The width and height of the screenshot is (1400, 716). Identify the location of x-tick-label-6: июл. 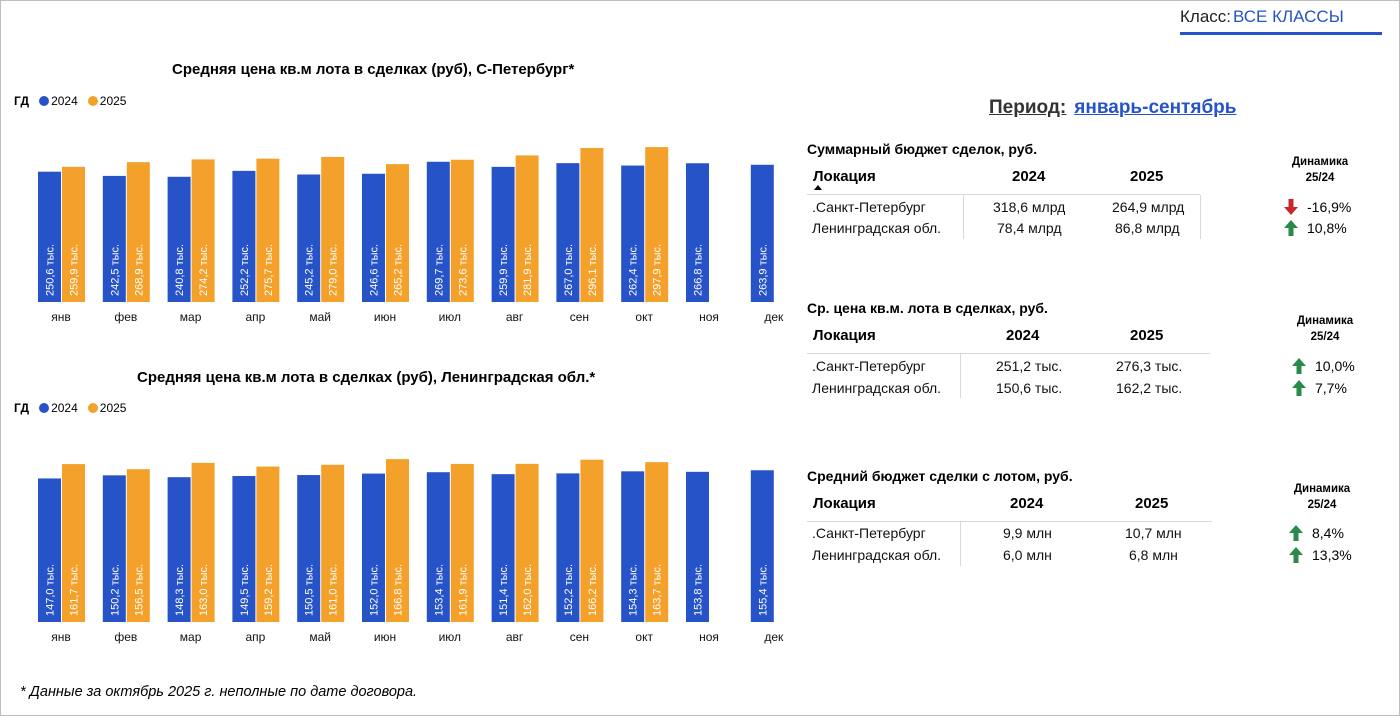
(450, 317).